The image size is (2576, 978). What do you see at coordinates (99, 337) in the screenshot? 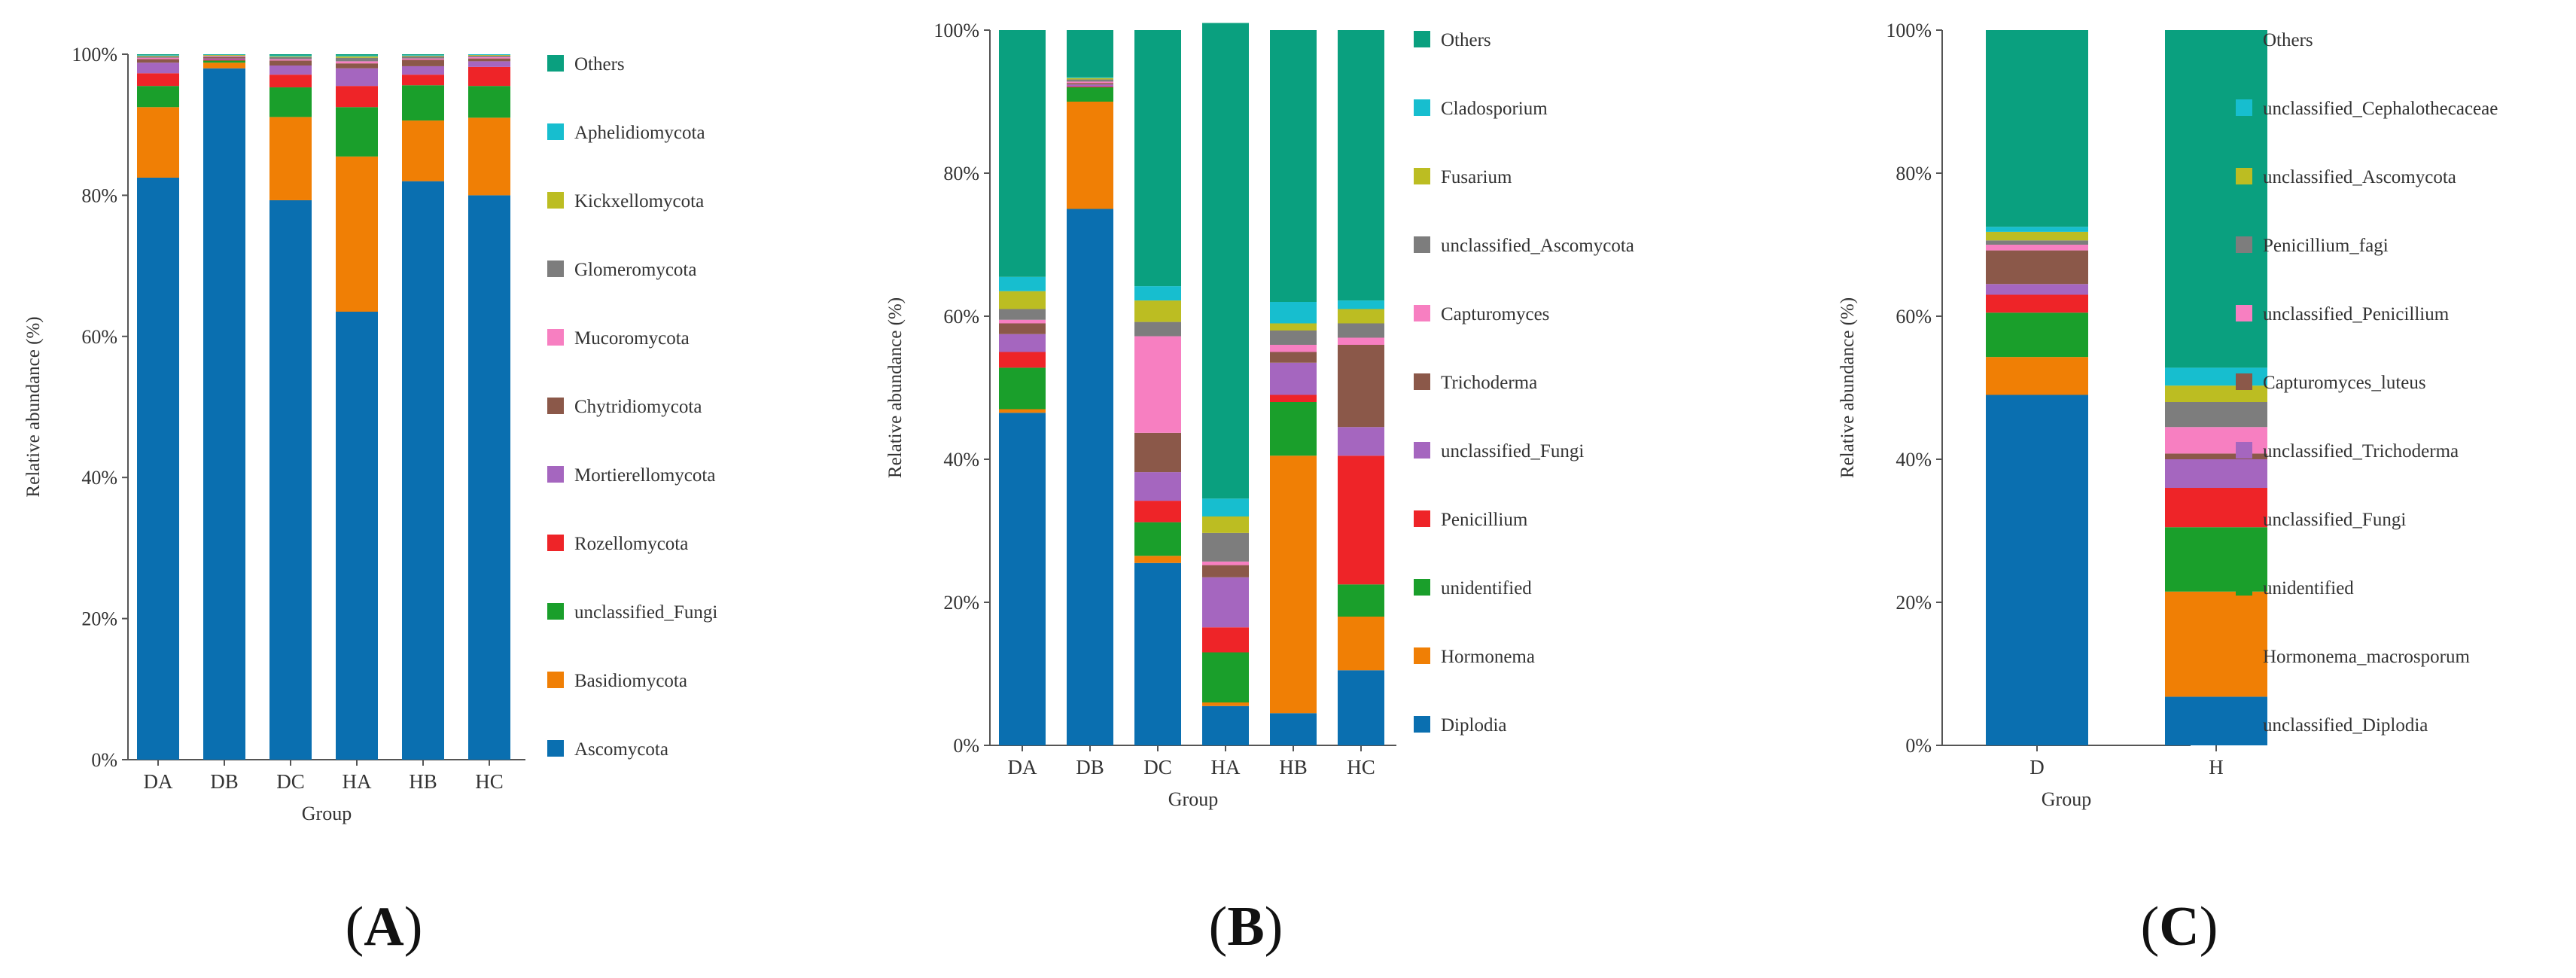
I see `y-tick-label: 60%` at bounding box center [99, 337].